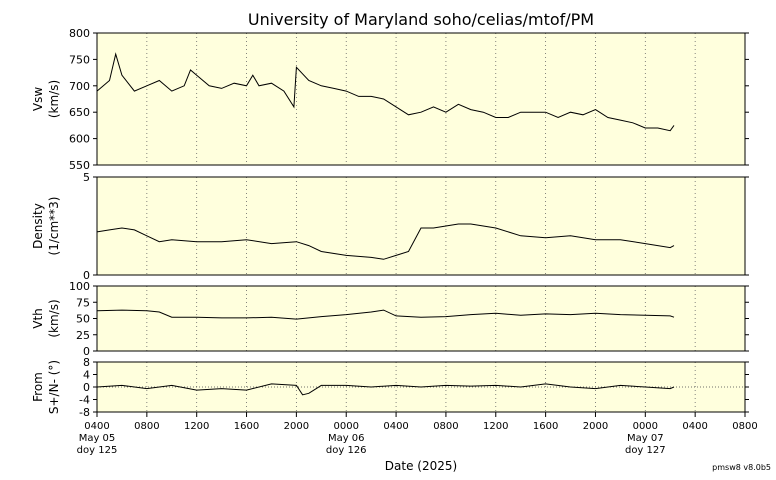 The image size is (776, 480). I want to click on y-axis-label: Vsw, so click(38, 99).